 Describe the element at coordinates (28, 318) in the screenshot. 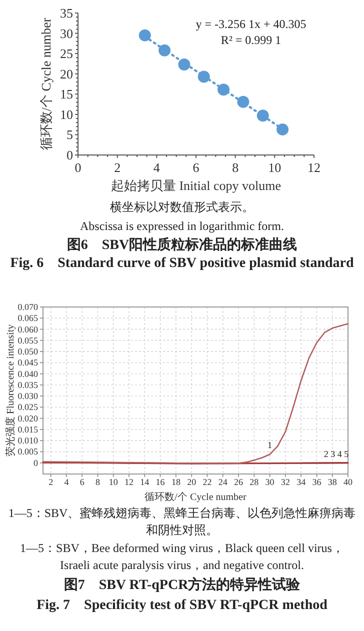

I see `y-tick-label: 0.065` at that location.